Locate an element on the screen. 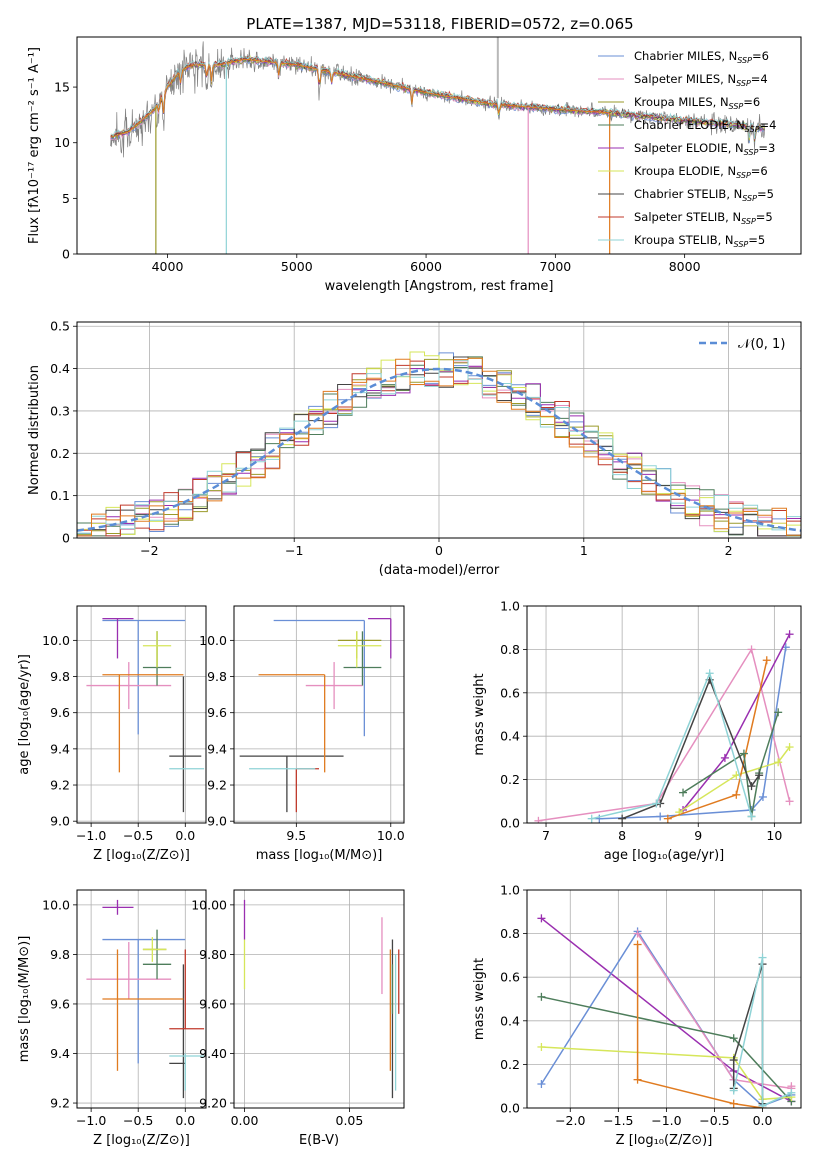 This screenshot has width=819, height=1170. tick-label-y: 0 is located at coordinates (66, 254).